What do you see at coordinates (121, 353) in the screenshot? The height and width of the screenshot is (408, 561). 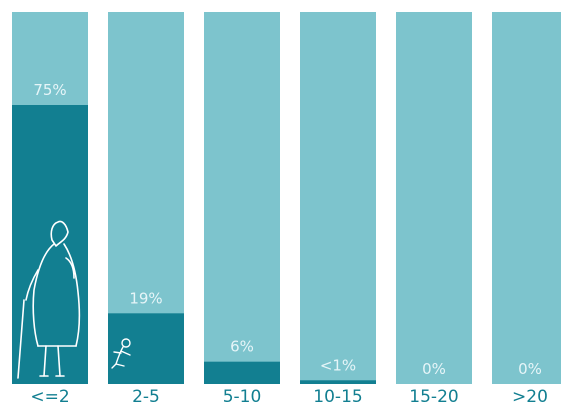 I see `child-crawling-icon` at bounding box center [121, 353].